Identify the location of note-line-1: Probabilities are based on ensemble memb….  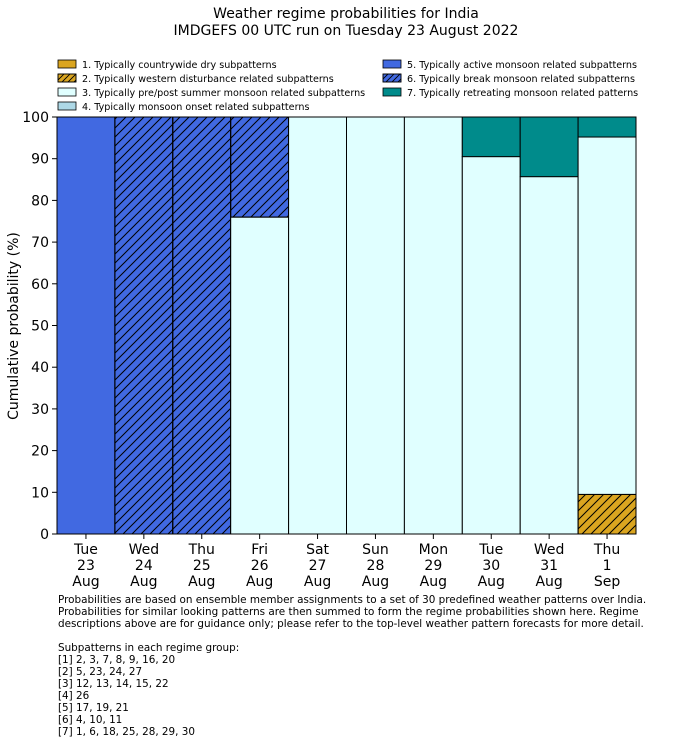
(352, 600).